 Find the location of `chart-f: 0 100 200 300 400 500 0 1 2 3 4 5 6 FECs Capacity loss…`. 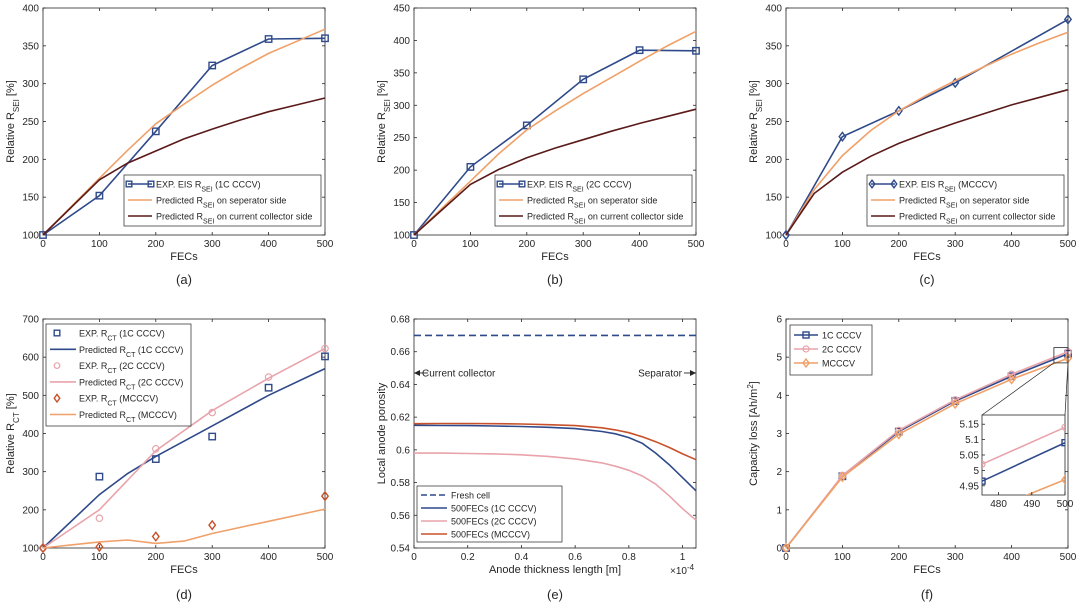

chart-f: 0 100 200 300 400 500 0 1 2 3 4 5 6 FECs Capacity loss… is located at coordinates (911, 459).